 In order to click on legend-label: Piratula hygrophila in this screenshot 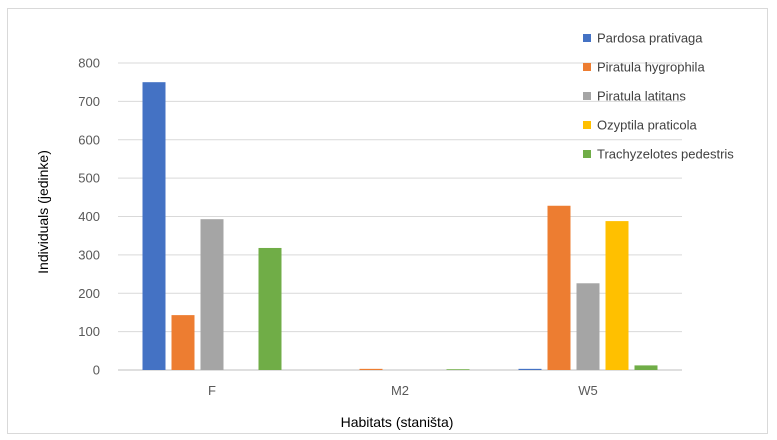, I will do `click(651, 67)`.